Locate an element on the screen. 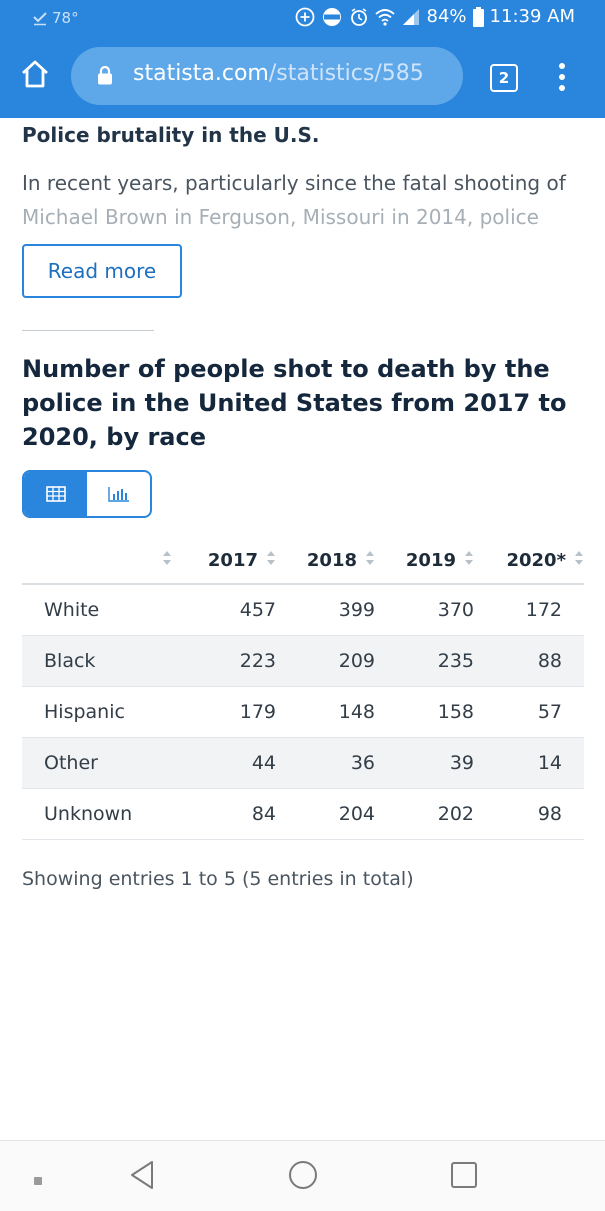 The width and height of the screenshot is (605, 1211). overflow-menu-button is located at coordinates (562, 77).